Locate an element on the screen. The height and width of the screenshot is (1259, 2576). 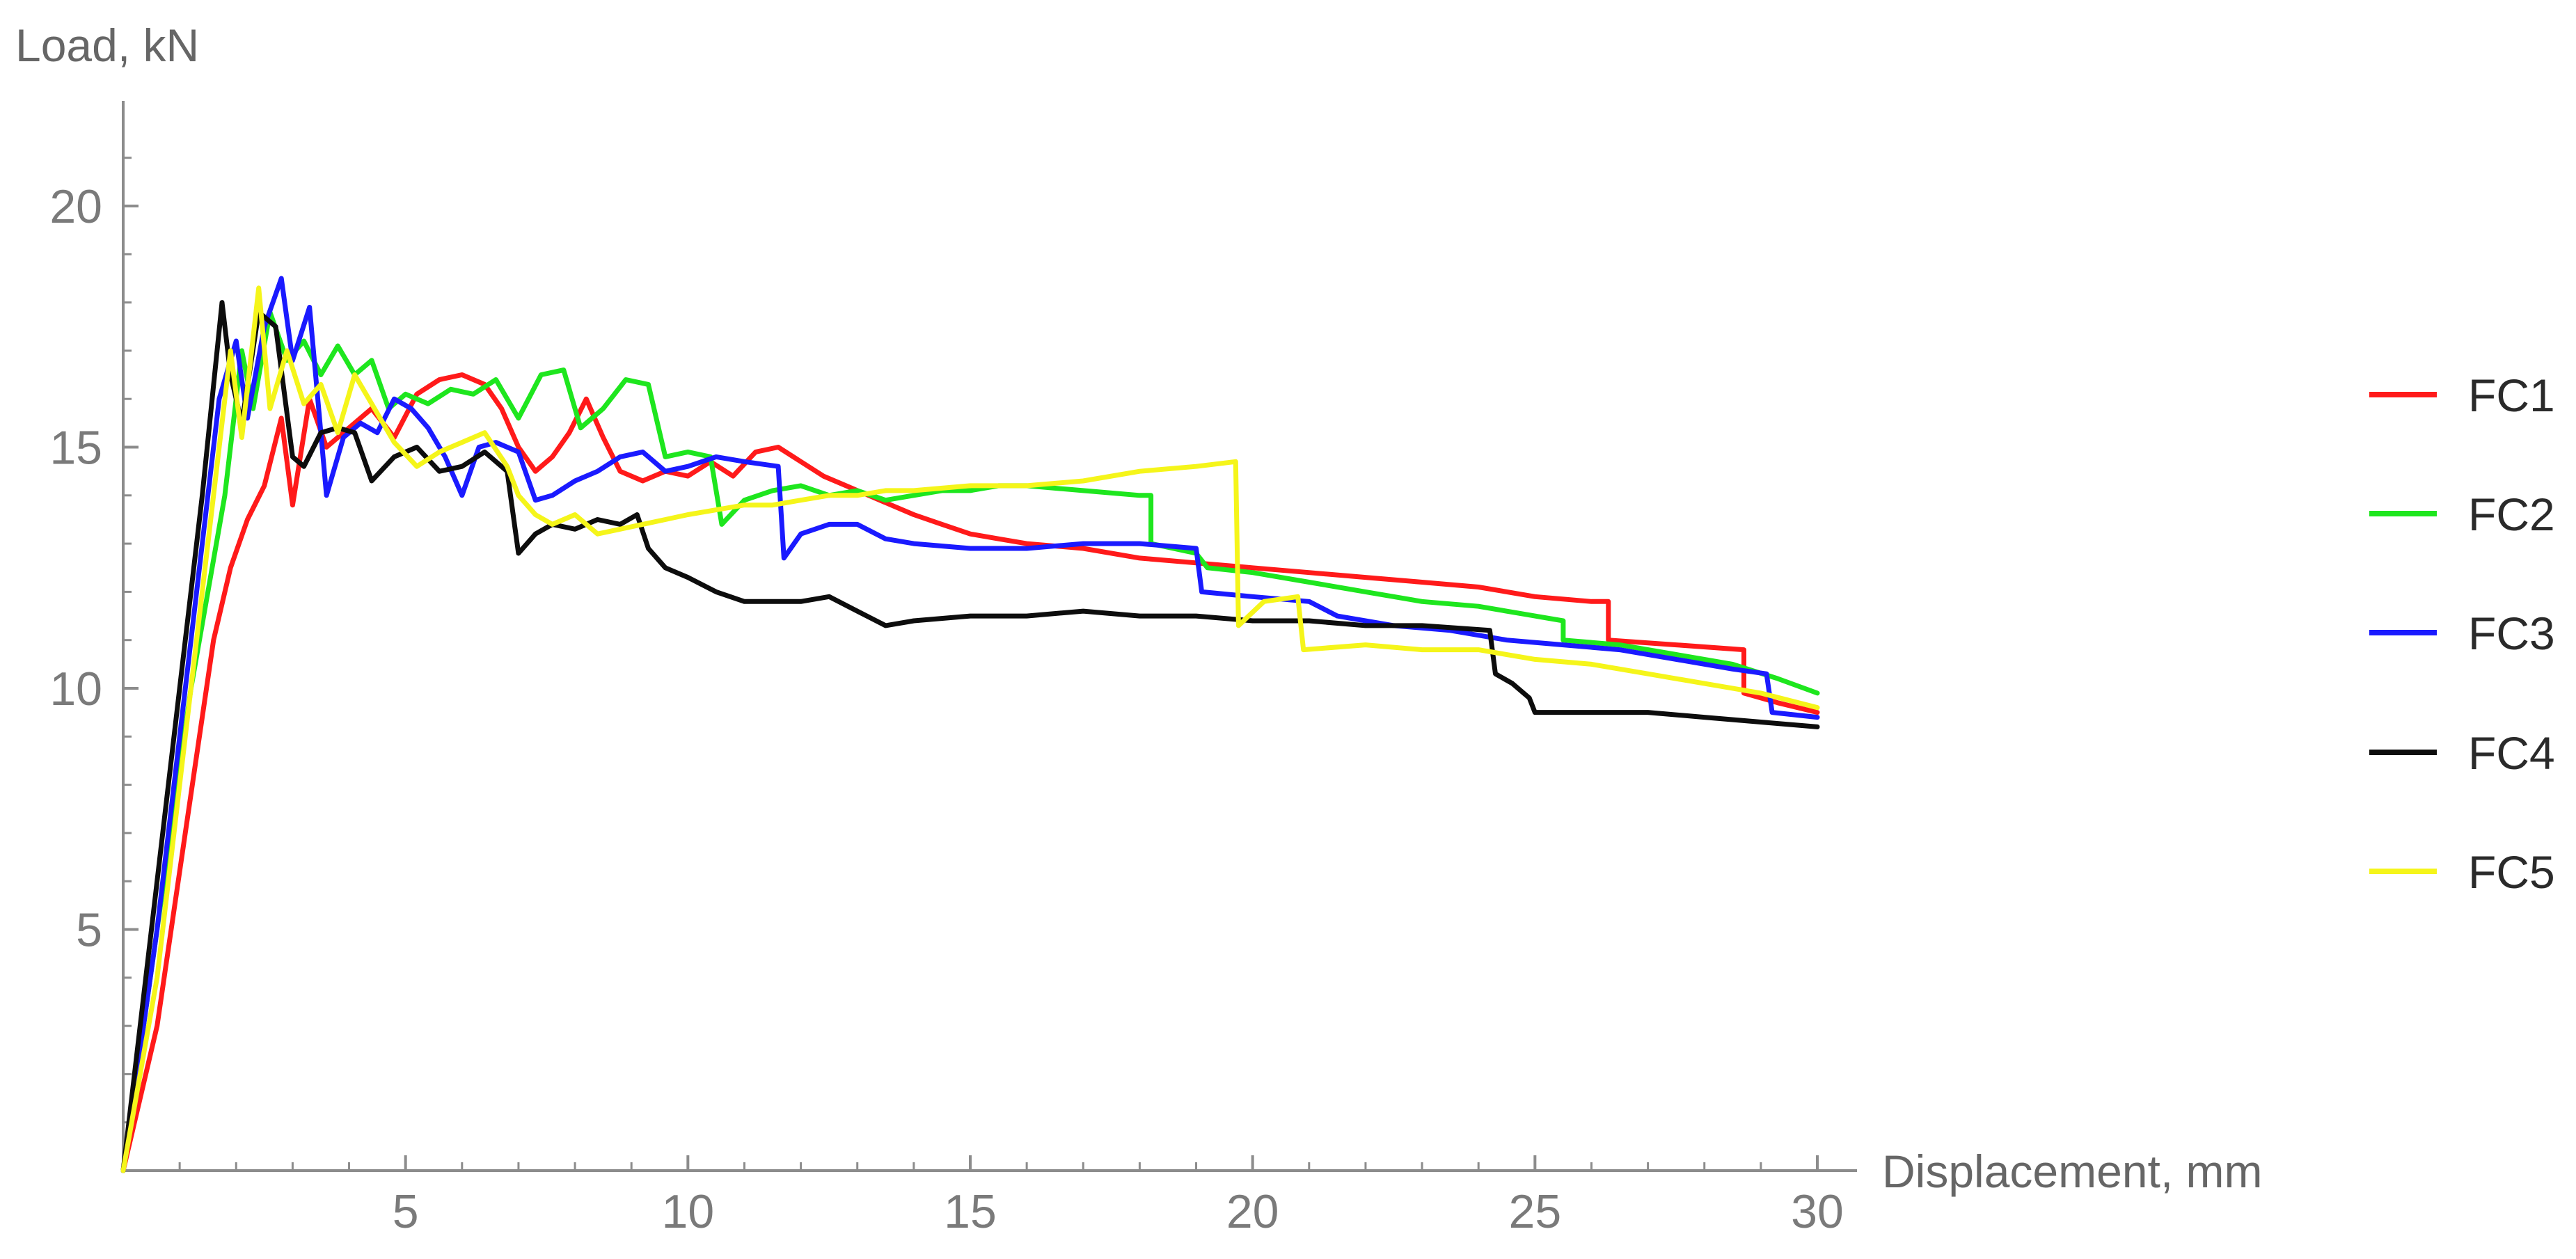
legend: FC1 FC2 FC3 FC4 FC5 is located at coordinates (2462, 634).